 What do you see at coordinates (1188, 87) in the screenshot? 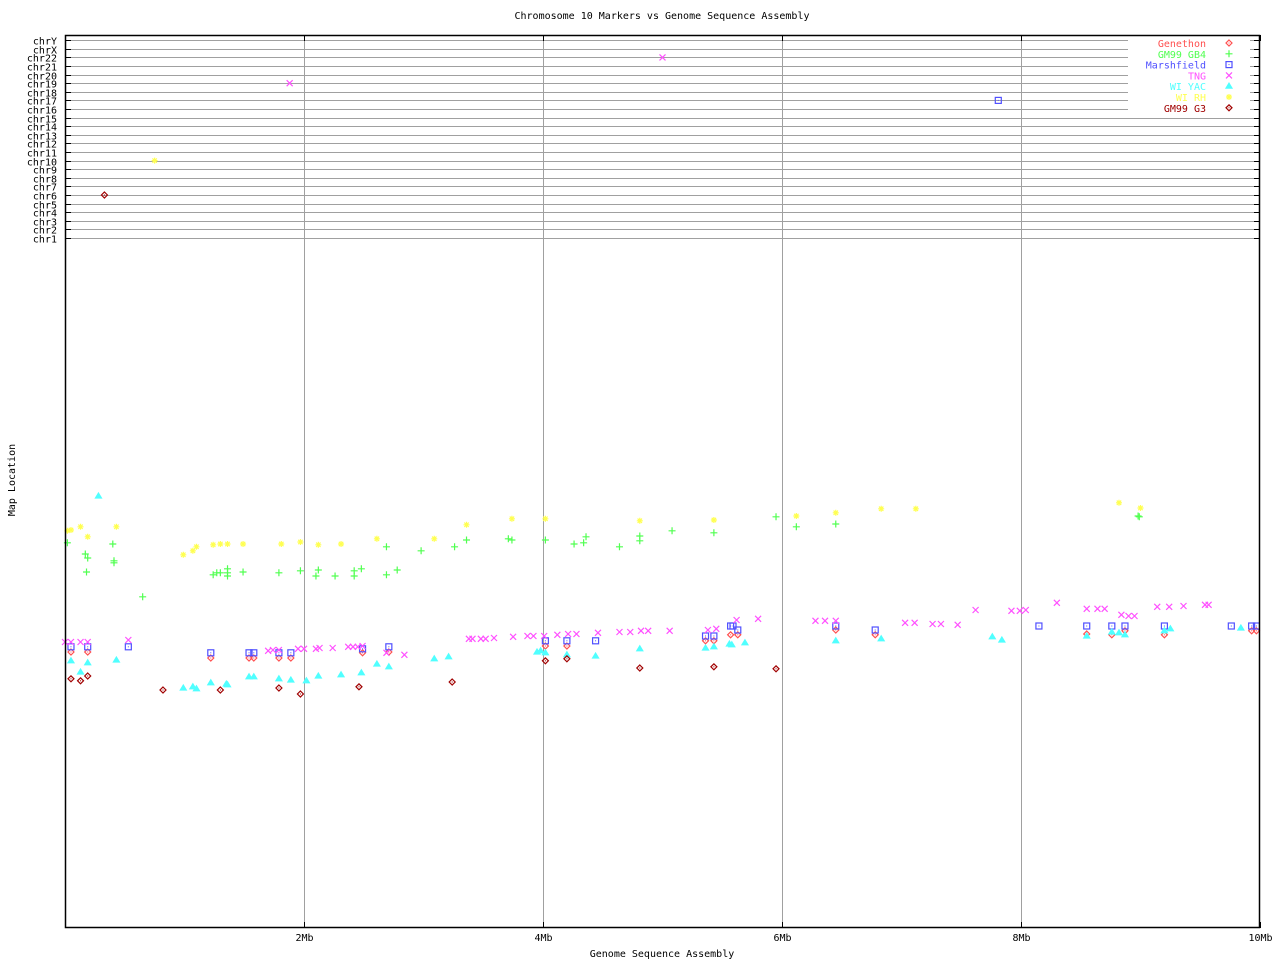
I see `legend-label: WI YAC` at bounding box center [1188, 87].